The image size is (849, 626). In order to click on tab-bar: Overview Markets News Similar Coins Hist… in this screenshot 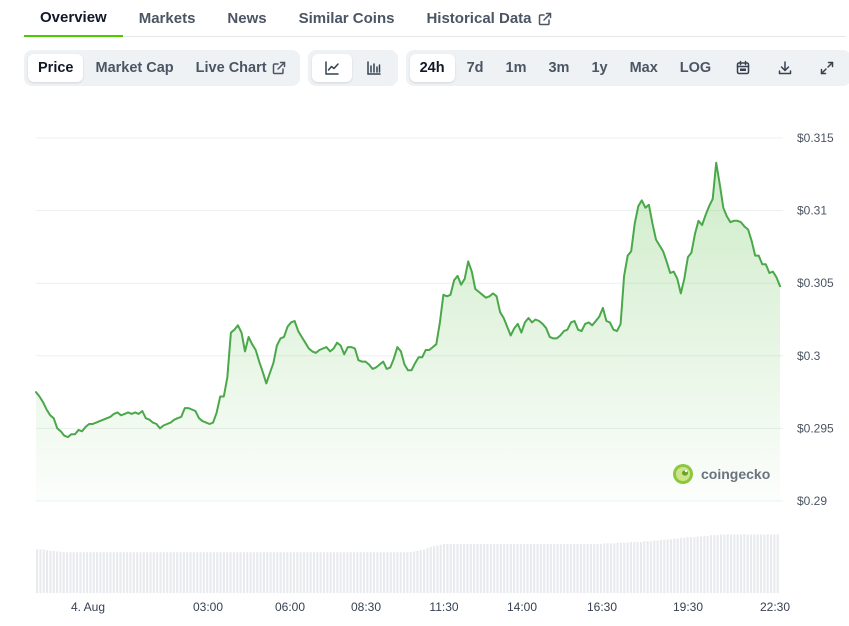, I will do `click(435, 18)`.